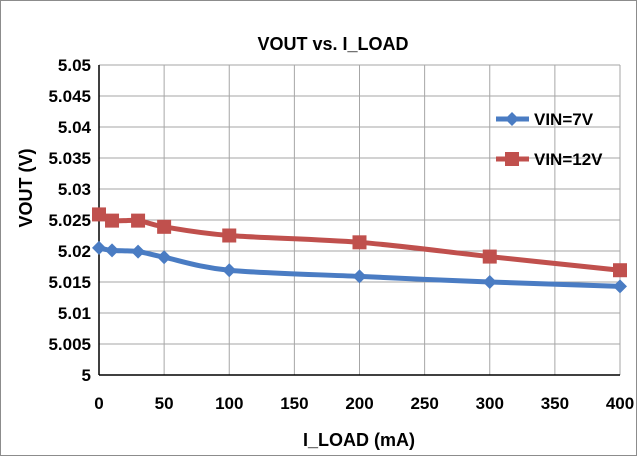 The width and height of the screenshot is (637, 456). I want to click on legend: VIN=7V VIN=12V, so click(549, 139).